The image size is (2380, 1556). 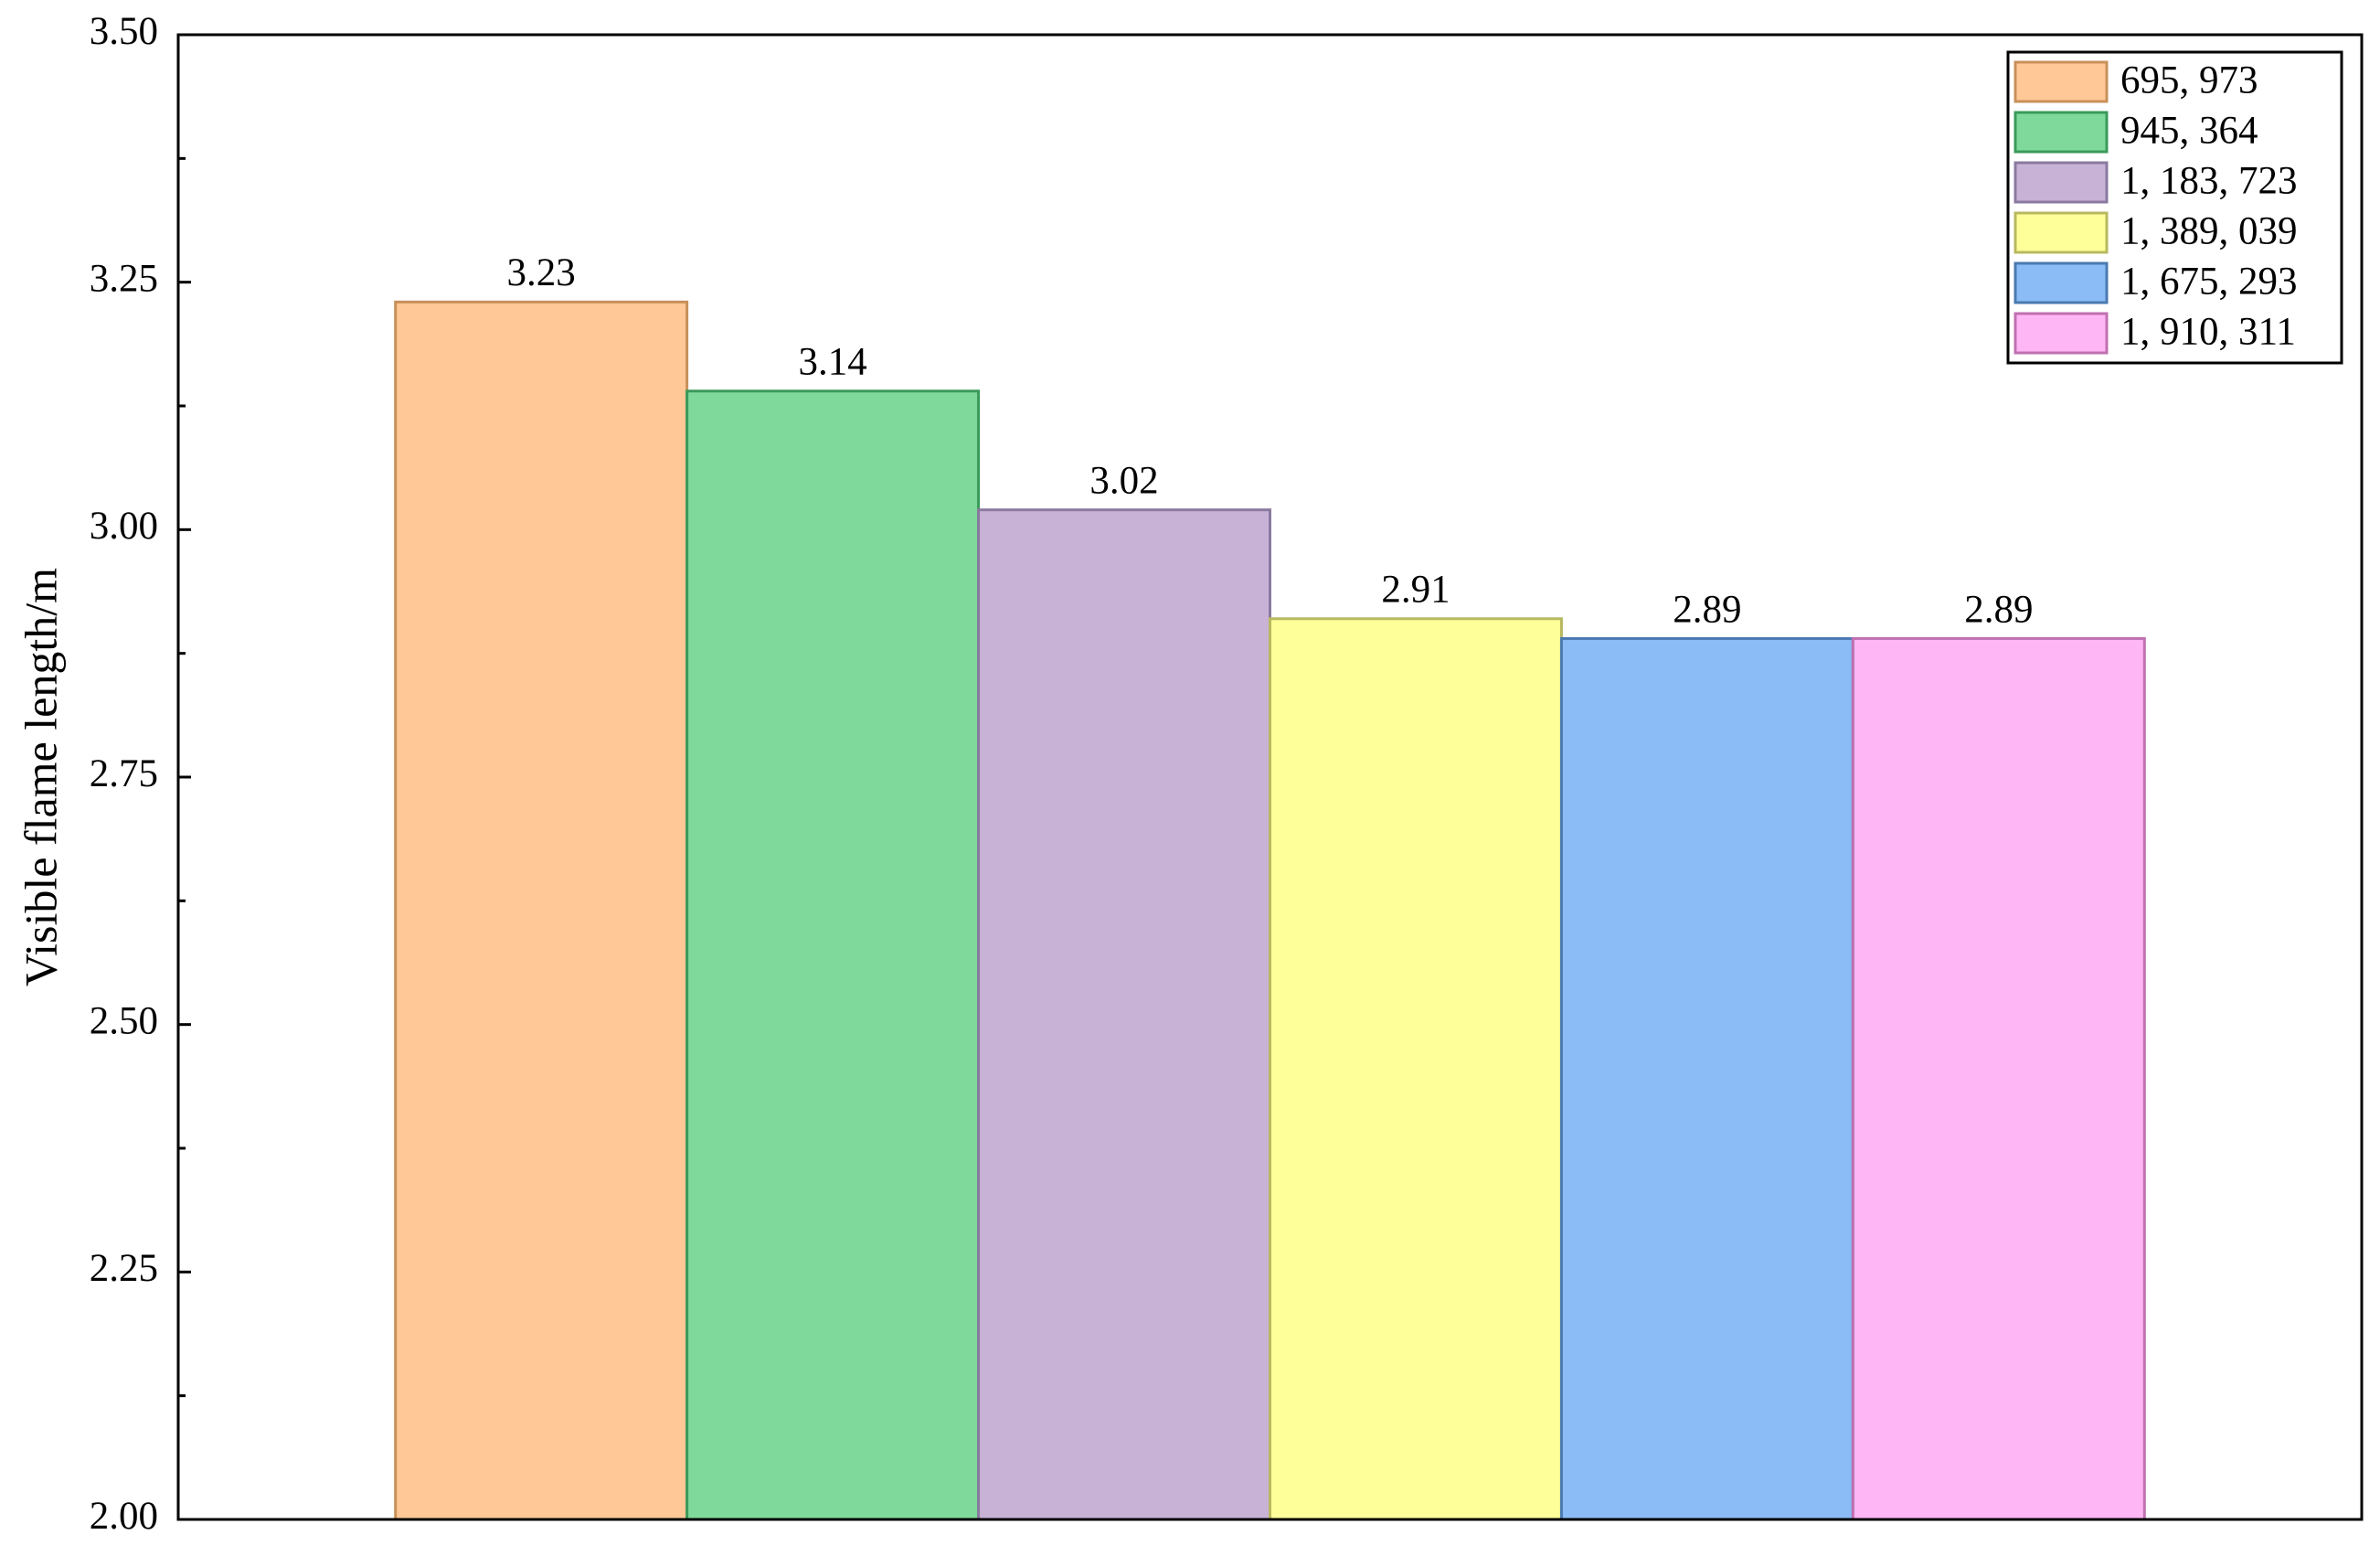 I want to click on data-label: 2.91, so click(x=1416, y=590).